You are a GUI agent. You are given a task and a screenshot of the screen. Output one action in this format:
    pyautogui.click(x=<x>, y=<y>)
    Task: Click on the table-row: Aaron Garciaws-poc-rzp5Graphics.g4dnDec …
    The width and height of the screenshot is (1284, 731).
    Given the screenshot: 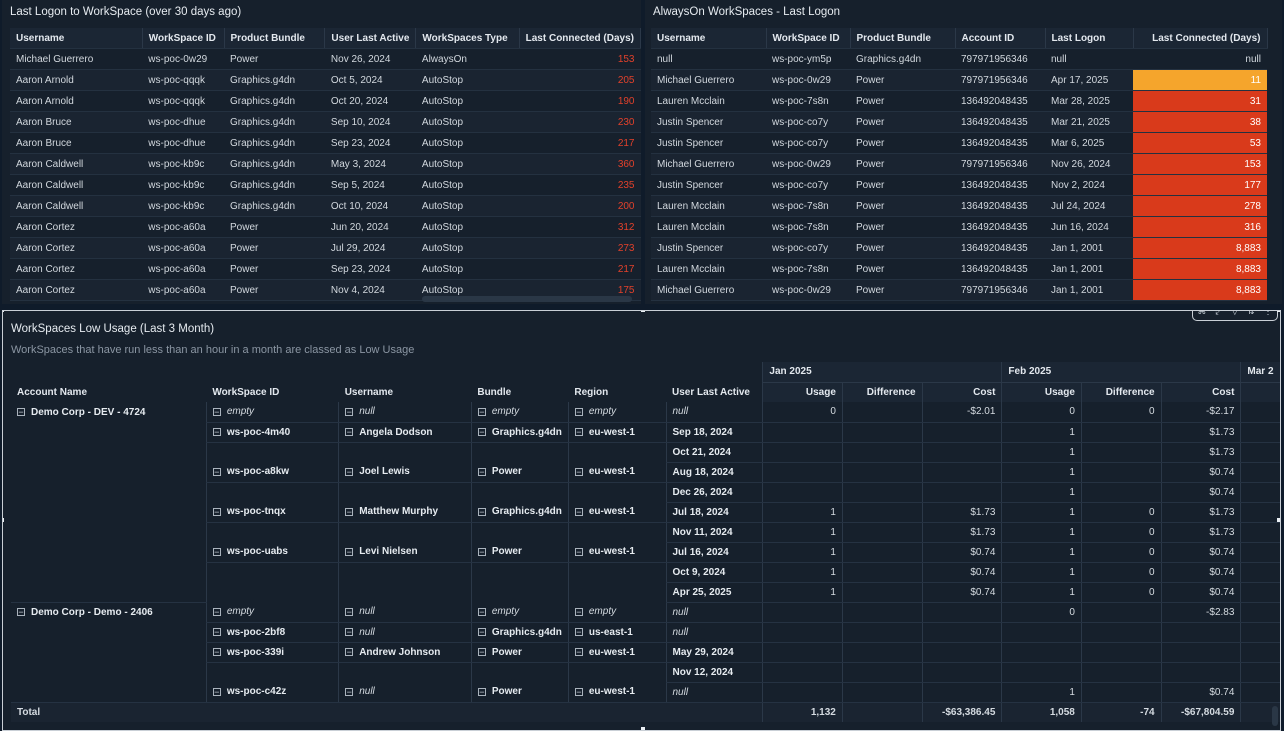 What is the action you would take?
    pyautogui.click(x=325, y=302)
    